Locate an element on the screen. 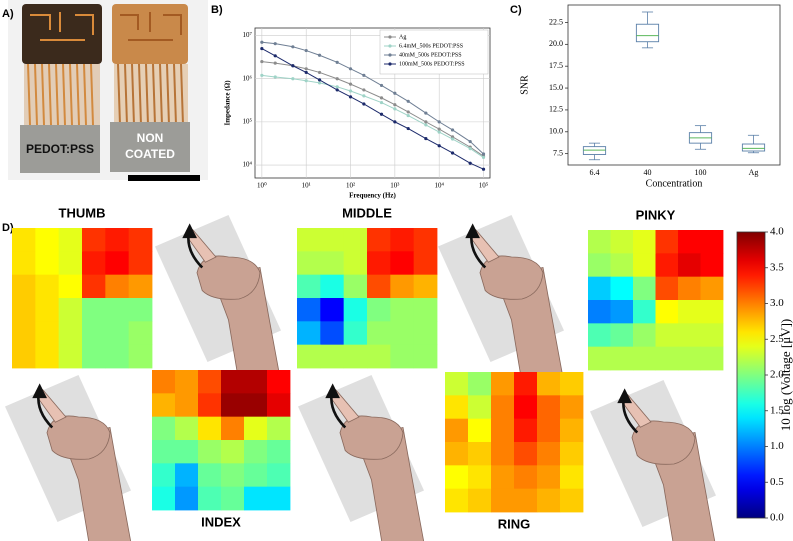 This screenshot has width=793, height=541. y-tick-label: 10⁴ is located at coordinates (248, 165).